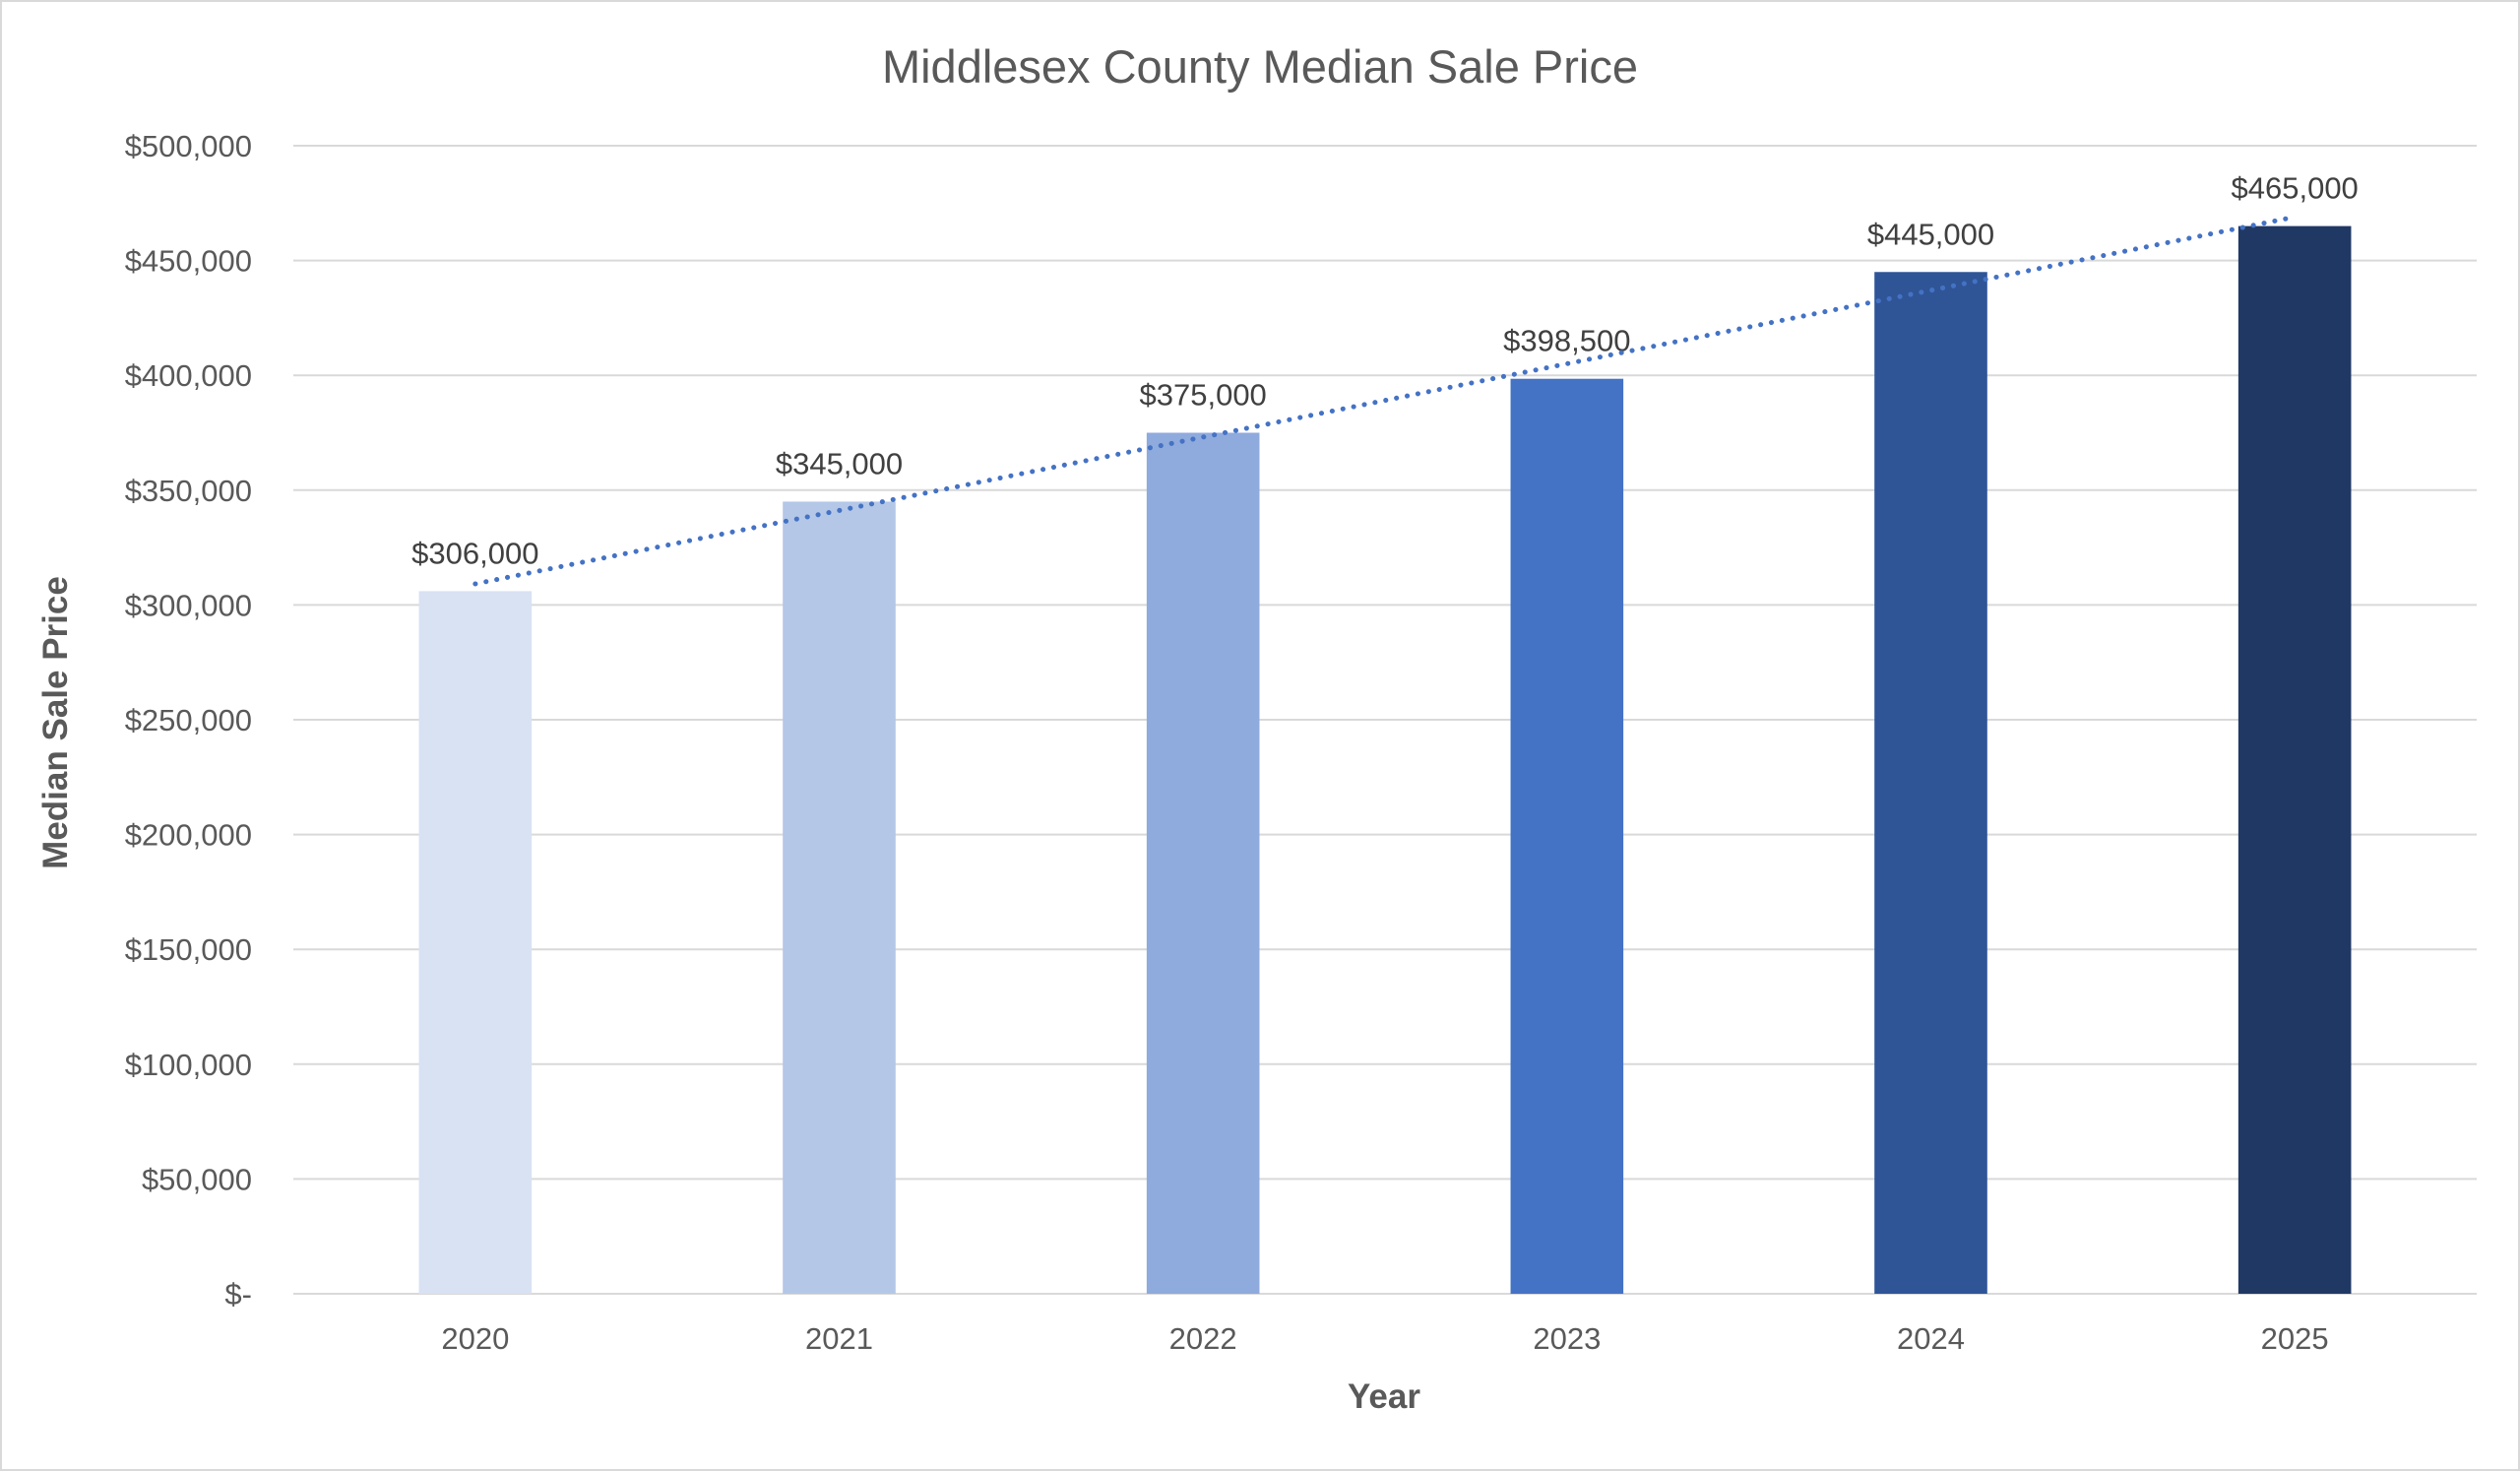 The height and width of the screenshot is (1471, 2520). What do you see at coordinates (475, 942) in the screenshot?
I see `bar-2020` at bounding box center [475, 942].